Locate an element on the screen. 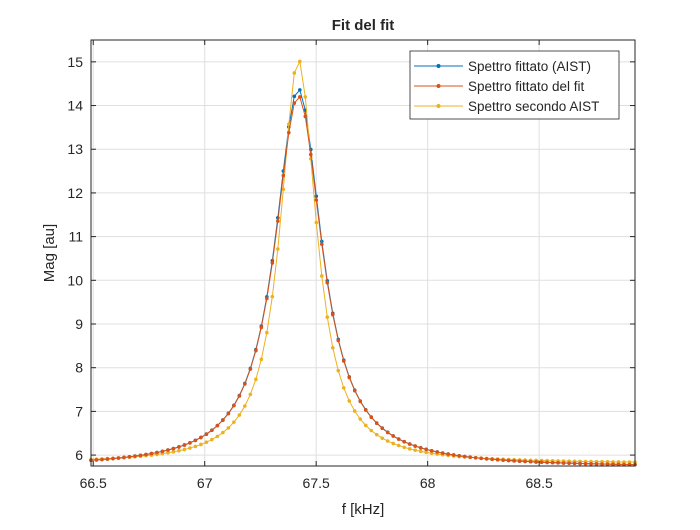 This screenshot has height=530, width=700. chart-title: Fit del fit is located at coordinates (363, 25).